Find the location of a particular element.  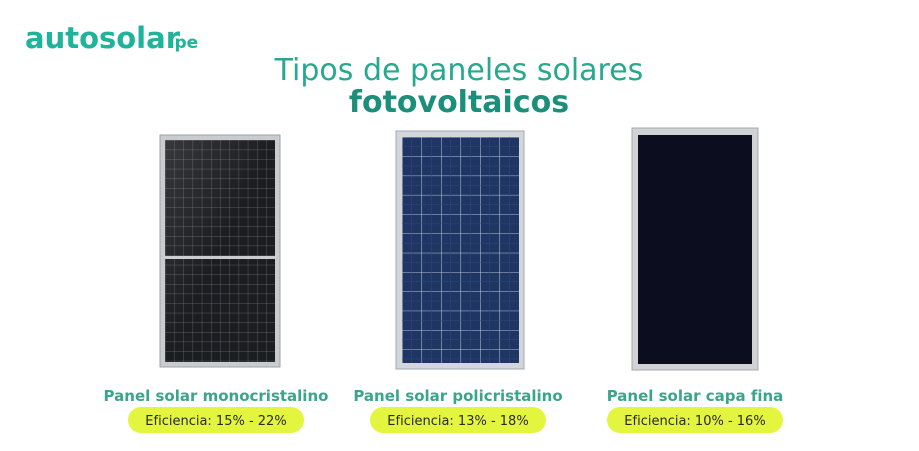

title-line1: Tipos de paneles solares is located at coordinates (459, 70).